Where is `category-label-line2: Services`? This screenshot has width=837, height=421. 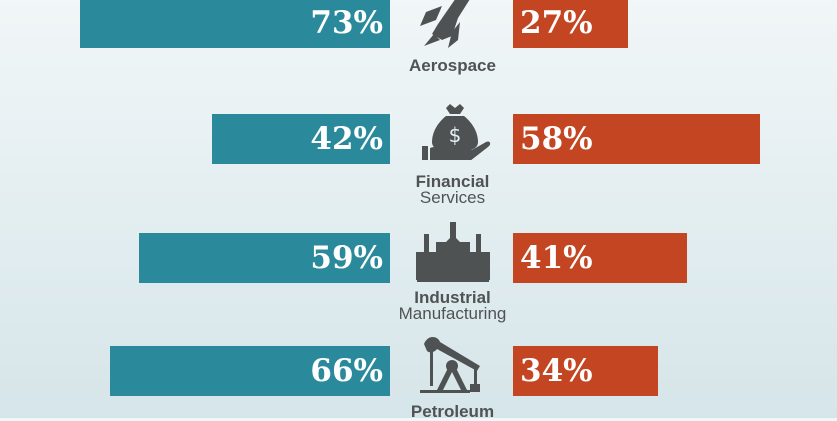
category-label-line2: Services is located at coordinates (452, 197).